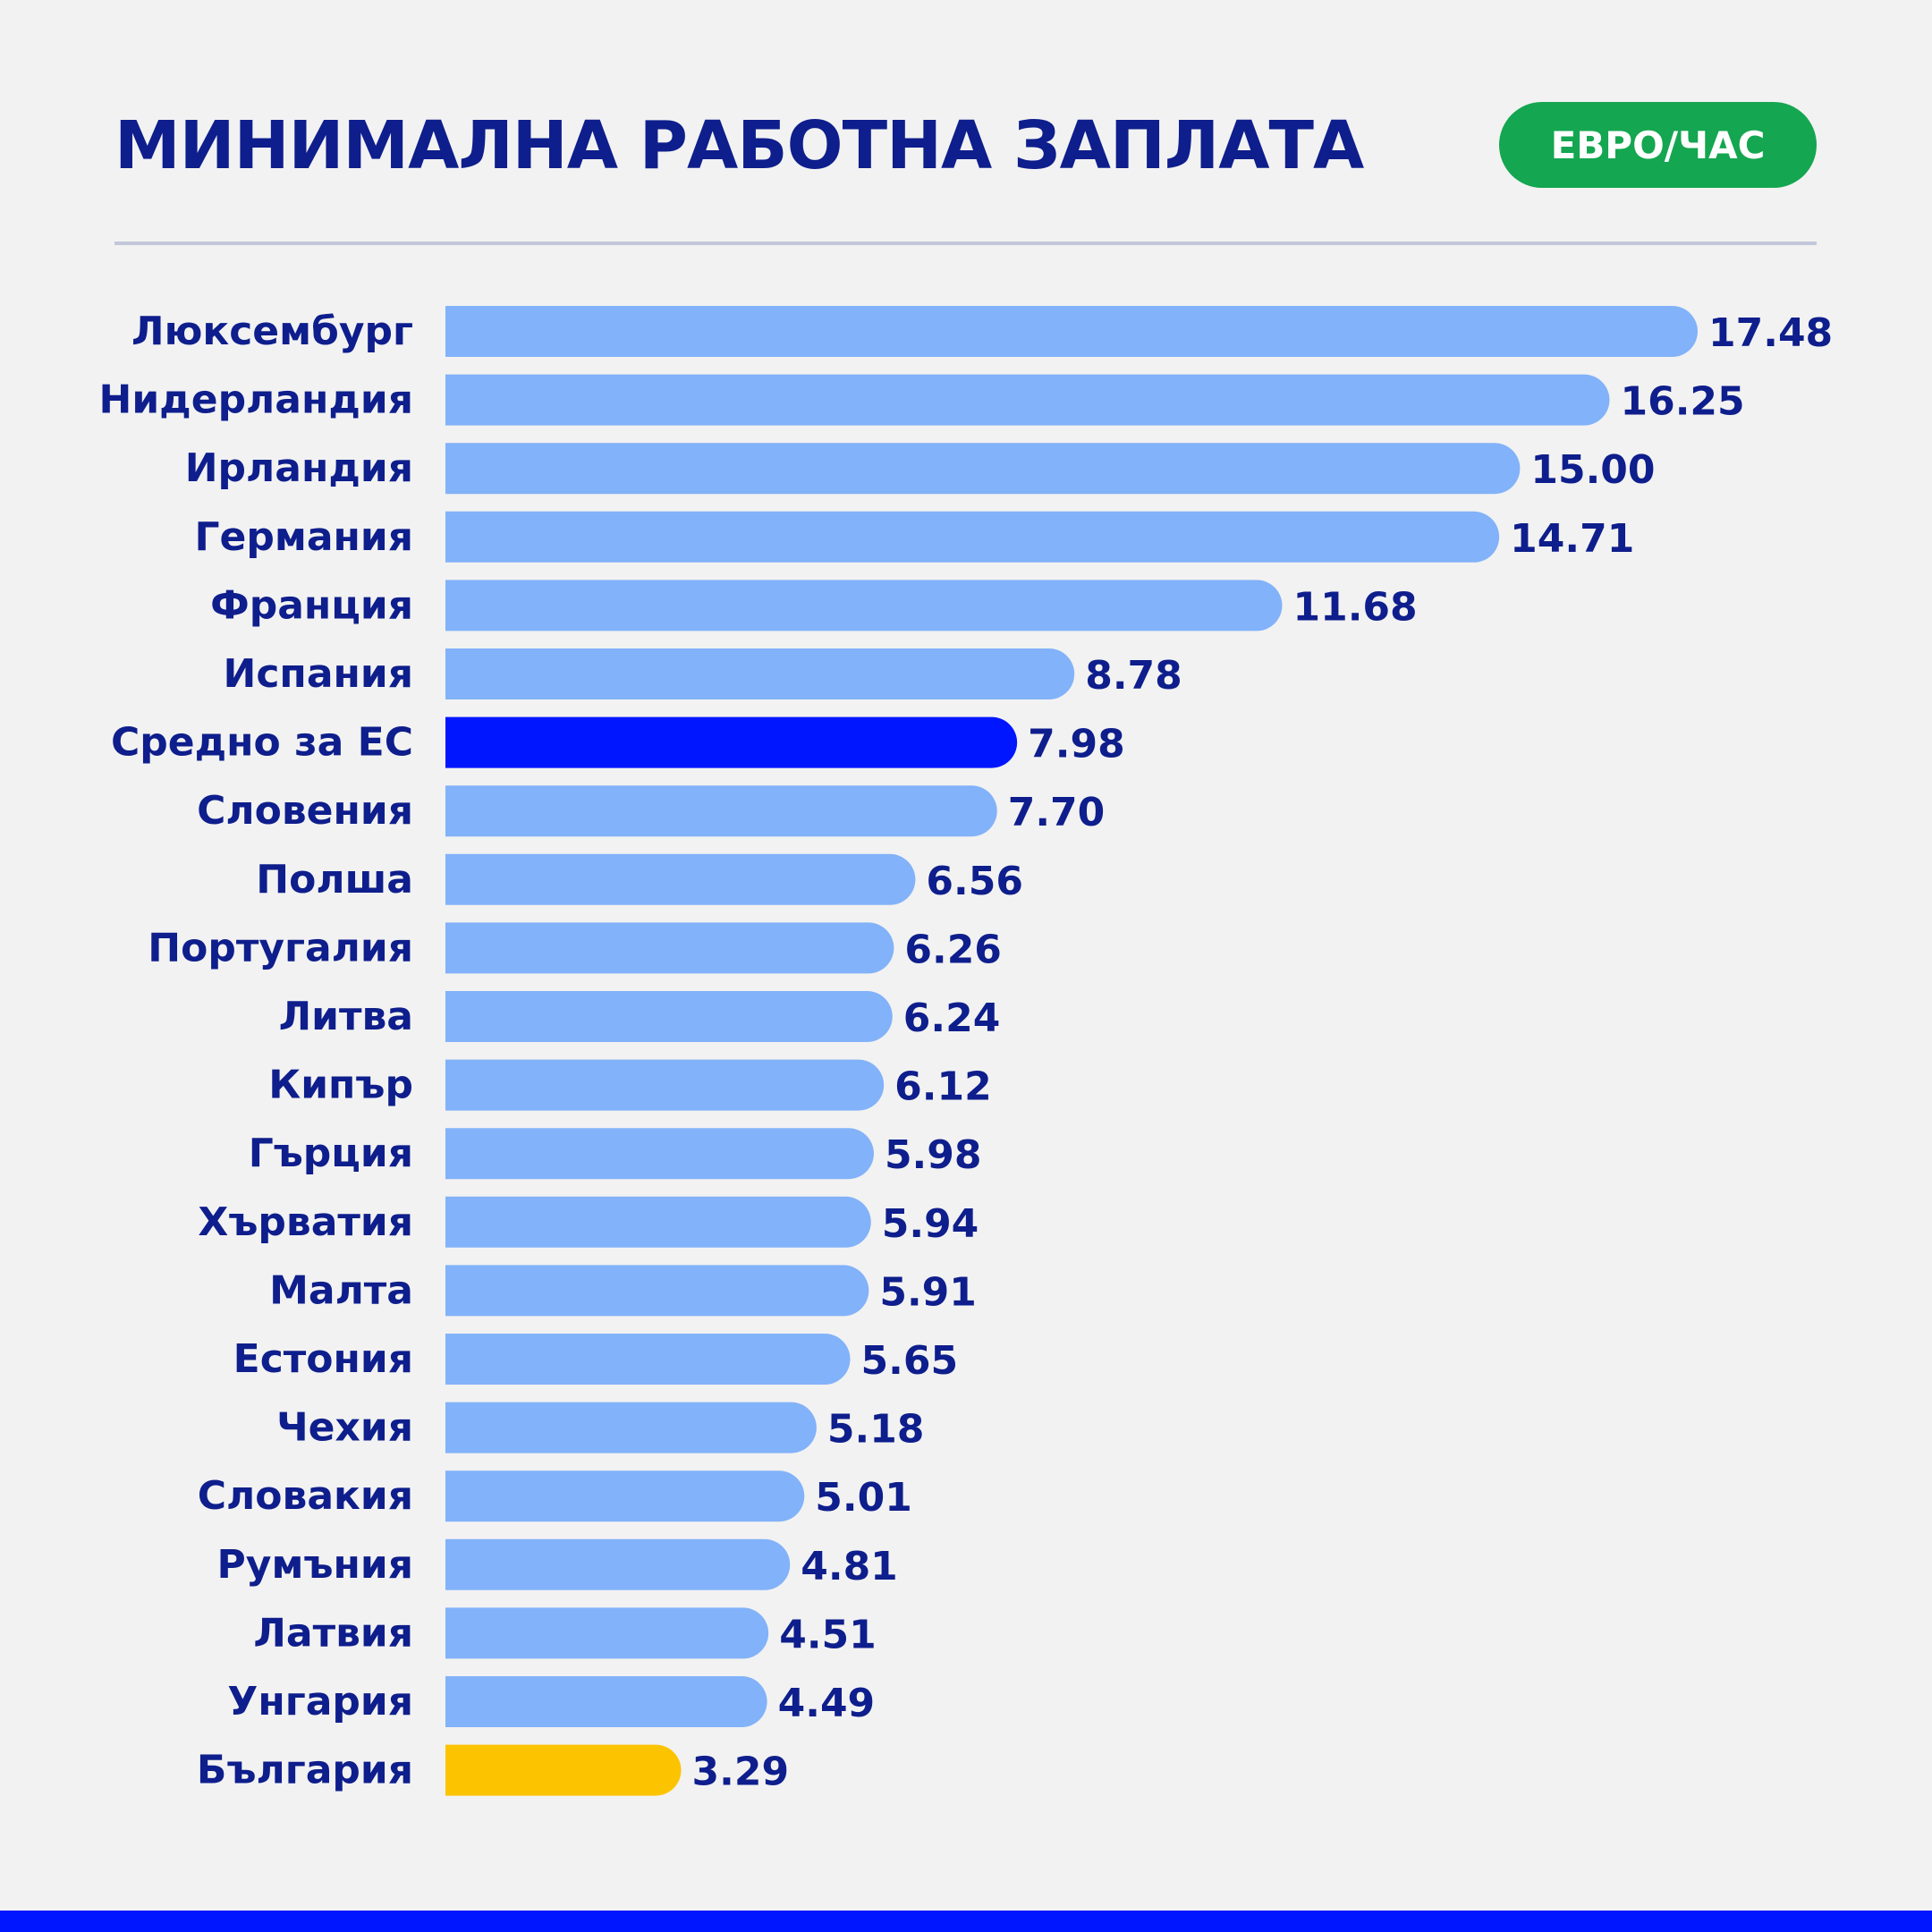 Image resolution: width=1932 pixels, height=1932 pixels. What do you see at coordinates (303, 537) in the screenshot?
I see `category-label: Германия` at bounding box center [303, 537].